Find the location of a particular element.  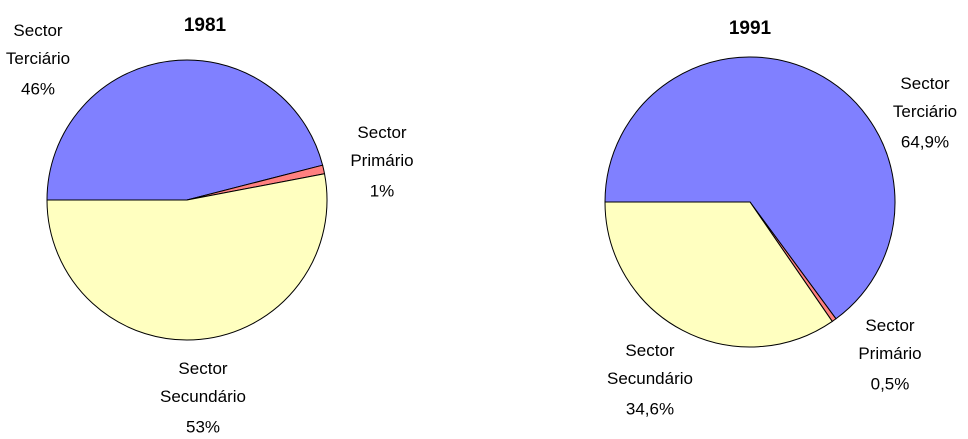

chart-title: 1981 is located at coordinates (205, 25).